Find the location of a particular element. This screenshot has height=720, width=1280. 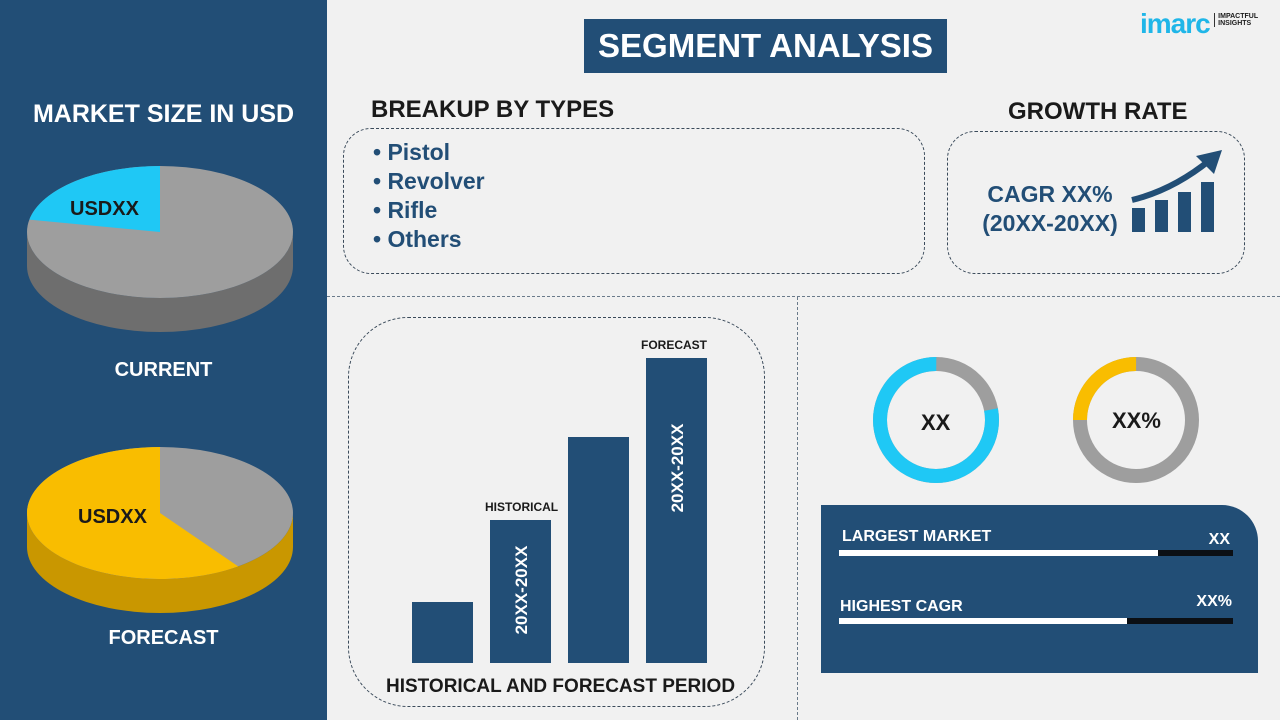

forecast-value: USDXX is located at coordinates (112, 517).